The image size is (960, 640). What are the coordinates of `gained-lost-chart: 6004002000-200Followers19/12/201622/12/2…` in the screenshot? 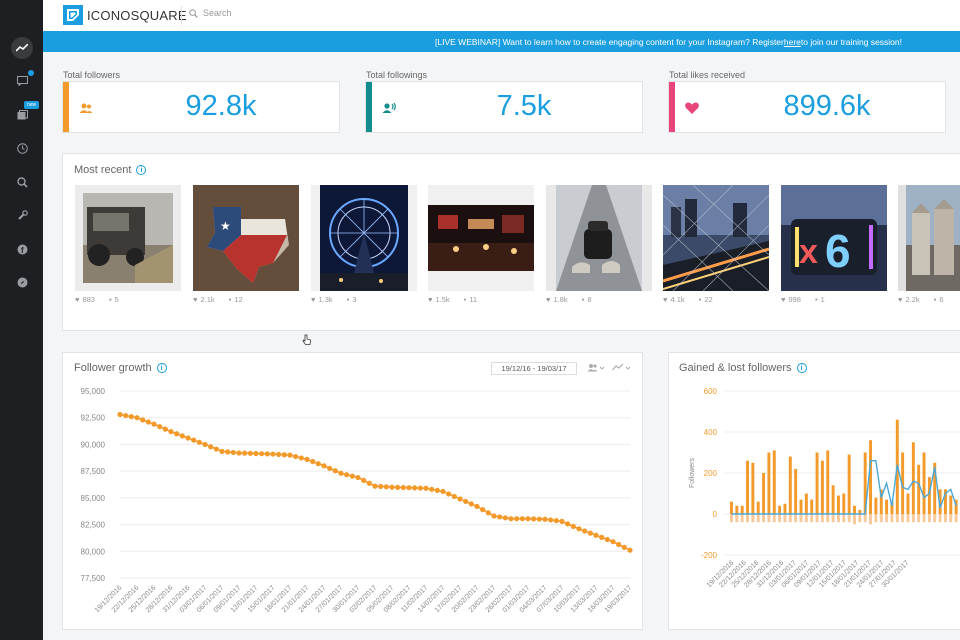 It's located at (824, 488).